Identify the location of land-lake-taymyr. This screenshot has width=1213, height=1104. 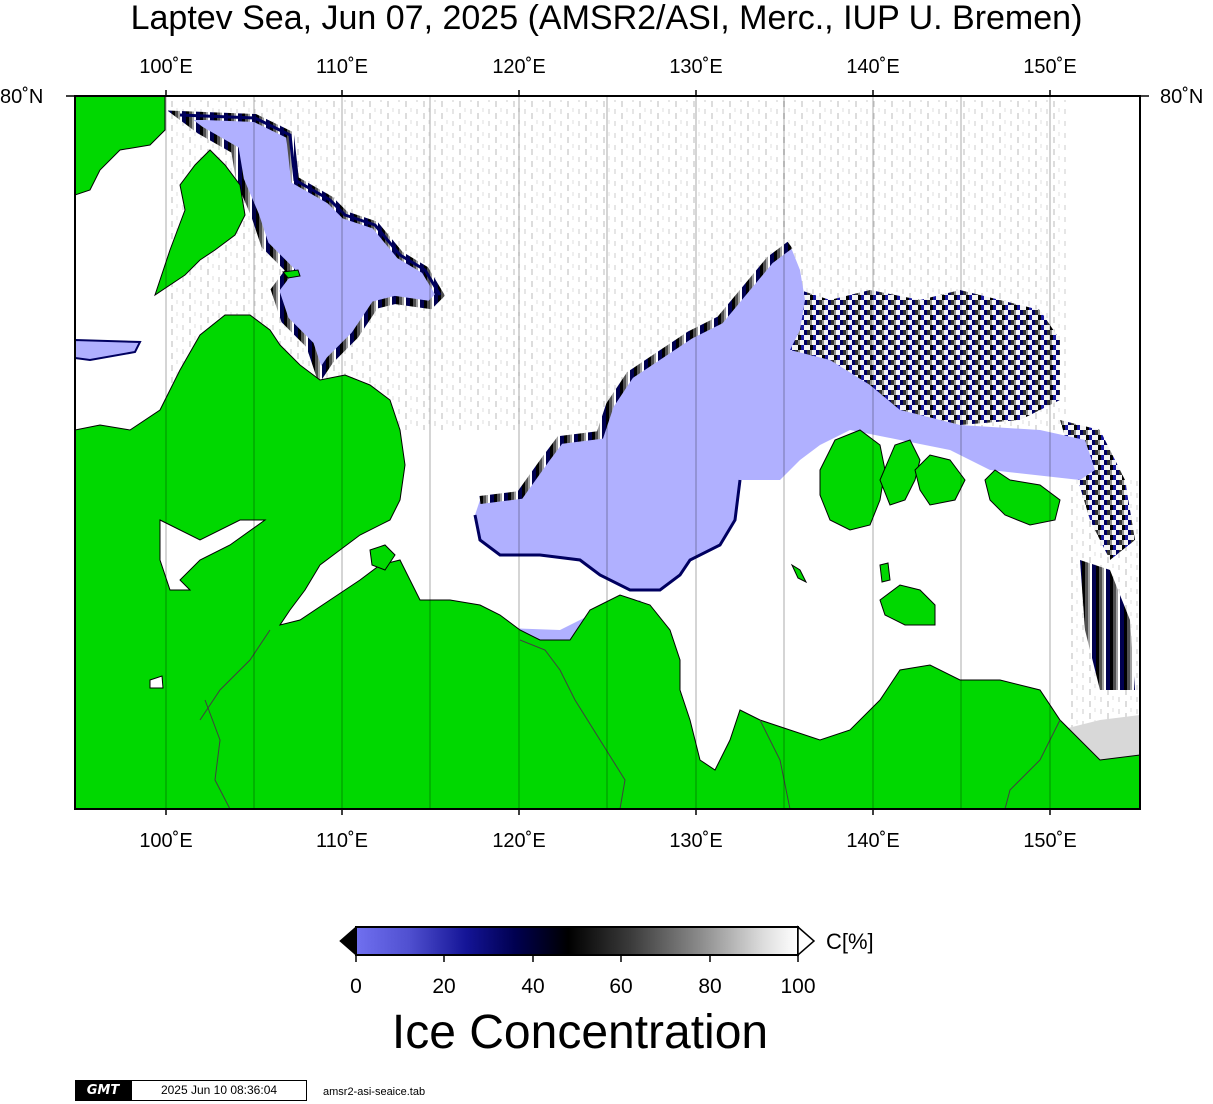
(213, 555).